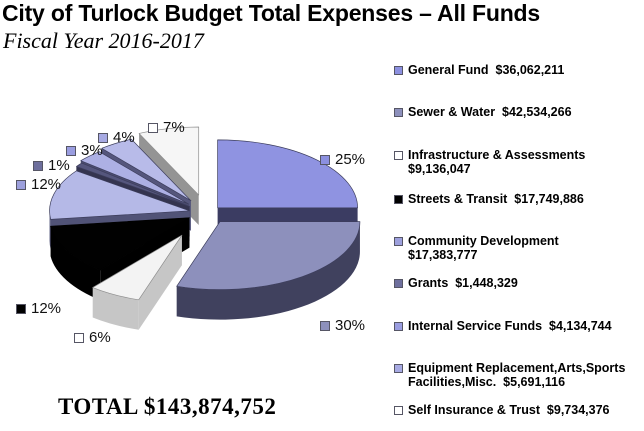 The width and height of the screenshot is (644, 431). I want to click on page-subtitle: Fiscal Year 2016-2017, so click(103, 40).